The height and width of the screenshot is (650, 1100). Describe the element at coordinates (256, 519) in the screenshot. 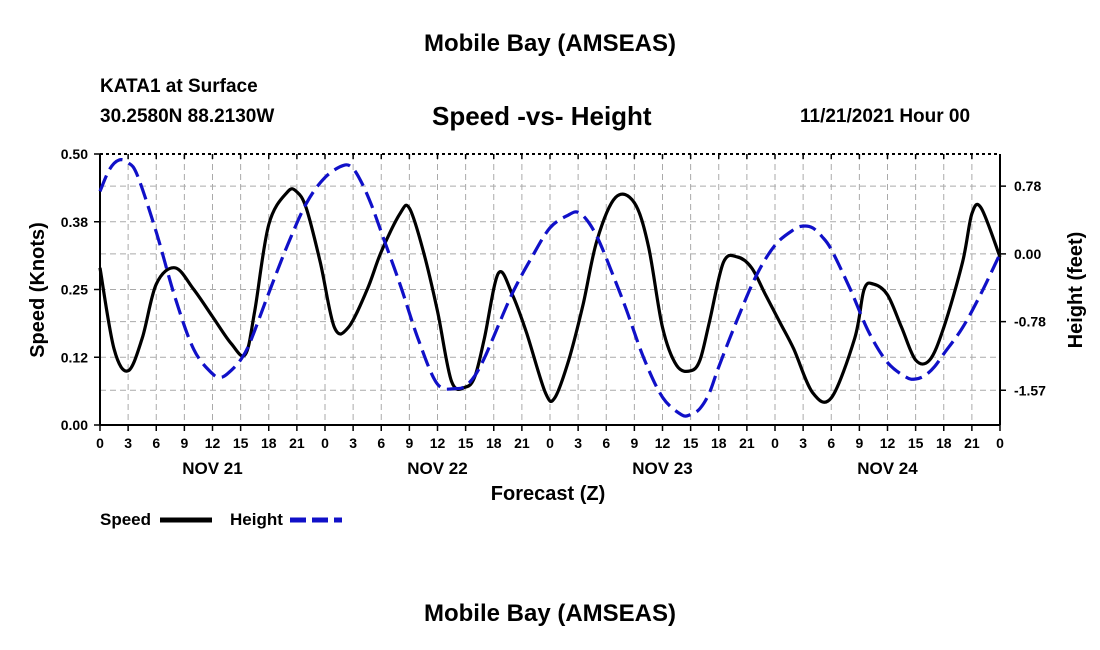

I see `legend-height-label: Height` at that location.